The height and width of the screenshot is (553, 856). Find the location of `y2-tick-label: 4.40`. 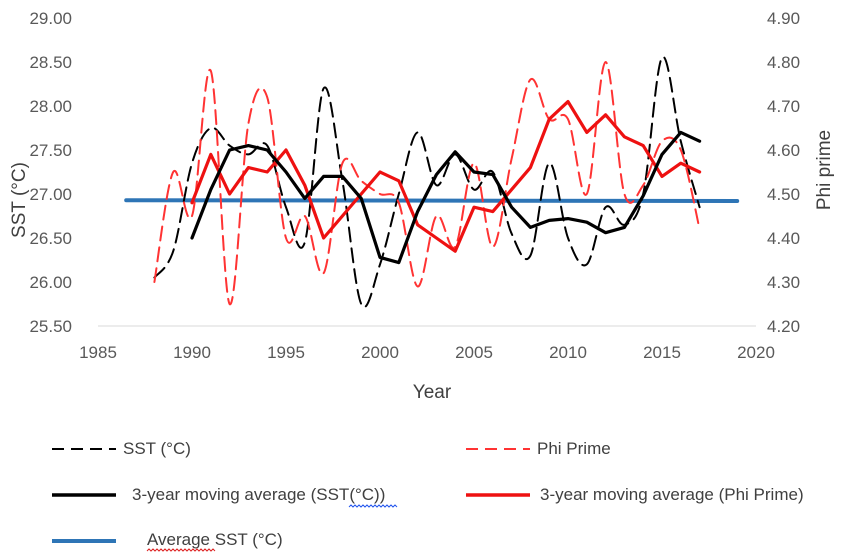

y2-tick-label: 4.40 is located at coordinates (783, 238).